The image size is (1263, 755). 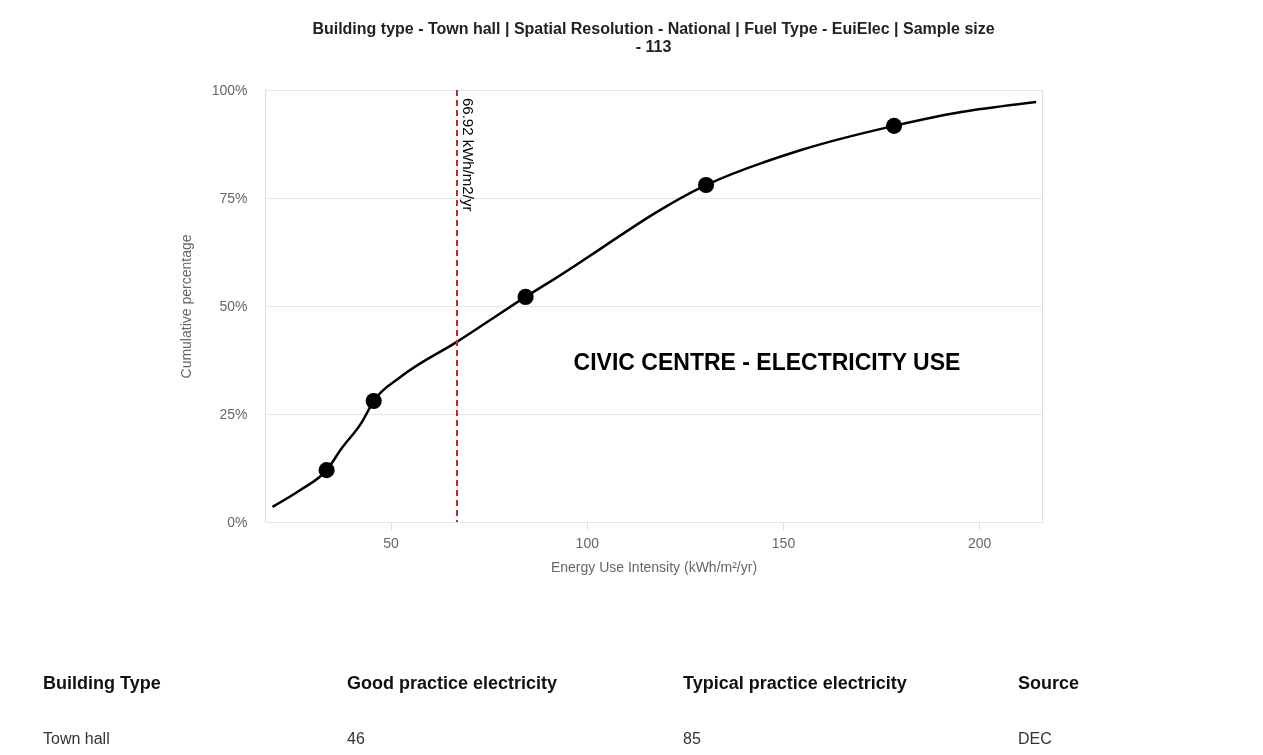 What do you see at coordinates (1035, 738) in the screenshot?
I see `text: DEC` at bounding box center [1035, 738].